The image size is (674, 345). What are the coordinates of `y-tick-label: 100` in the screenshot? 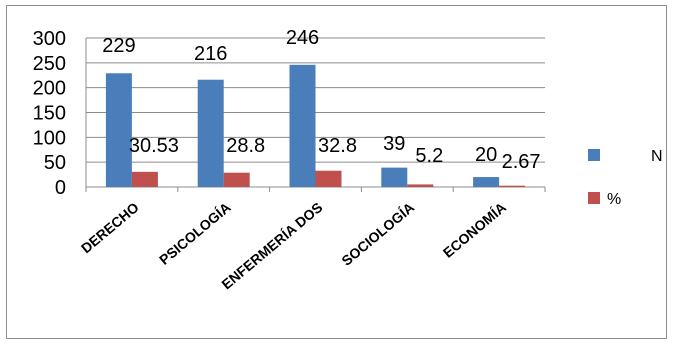 It's located at (49, 138).